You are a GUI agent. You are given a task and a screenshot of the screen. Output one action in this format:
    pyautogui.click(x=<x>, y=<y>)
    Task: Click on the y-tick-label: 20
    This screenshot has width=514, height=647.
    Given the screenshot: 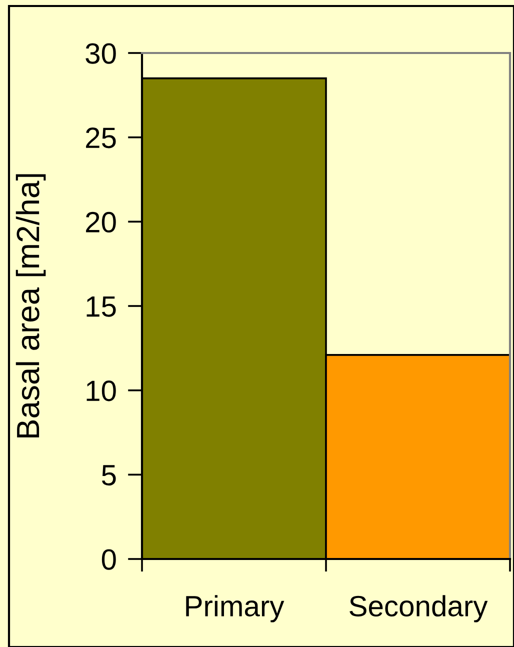 What is the action you would take?
    pyautogui.click(x=101, y=222)
    